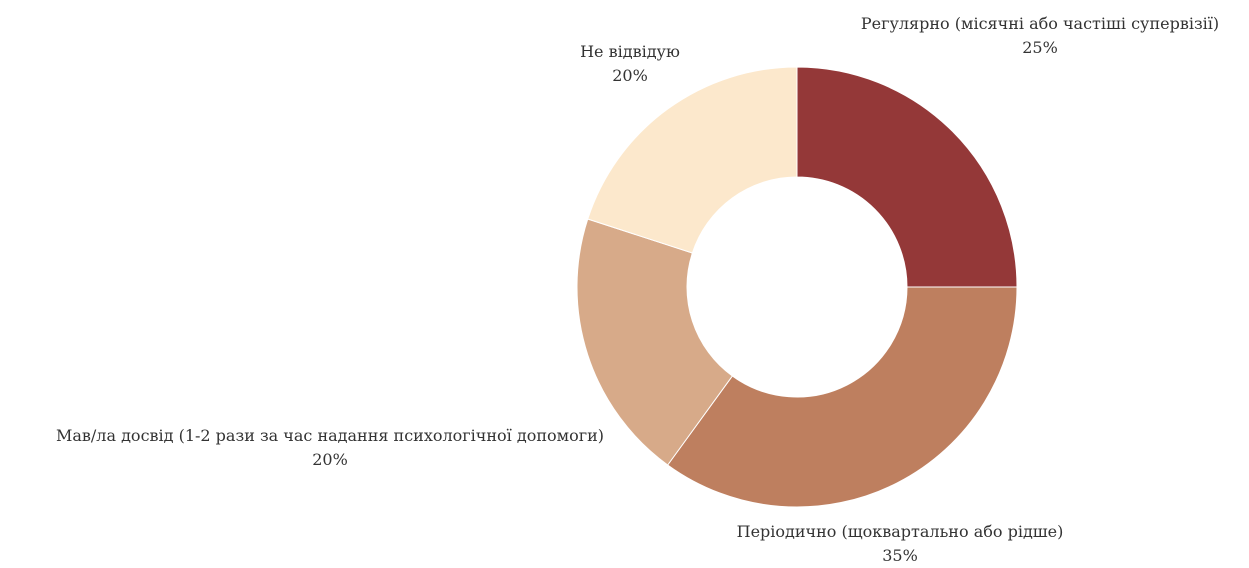  Describe the element at coordinates (900, 531) in the screenshot. I see `slice-label-periodic-name: Періодично (щоквартально або рідше)` at that location.